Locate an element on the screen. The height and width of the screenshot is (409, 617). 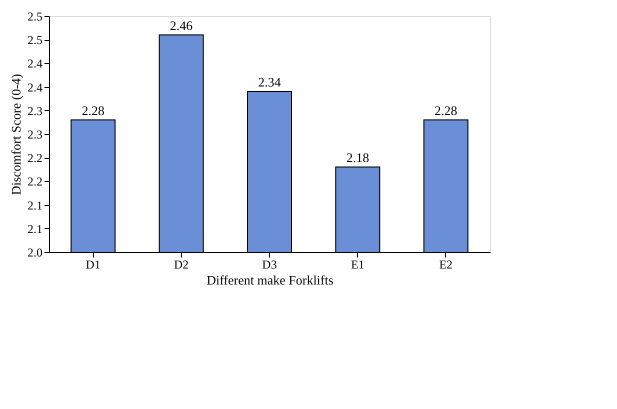
x-tick-label: D1 is located at coordinates (93, 265).